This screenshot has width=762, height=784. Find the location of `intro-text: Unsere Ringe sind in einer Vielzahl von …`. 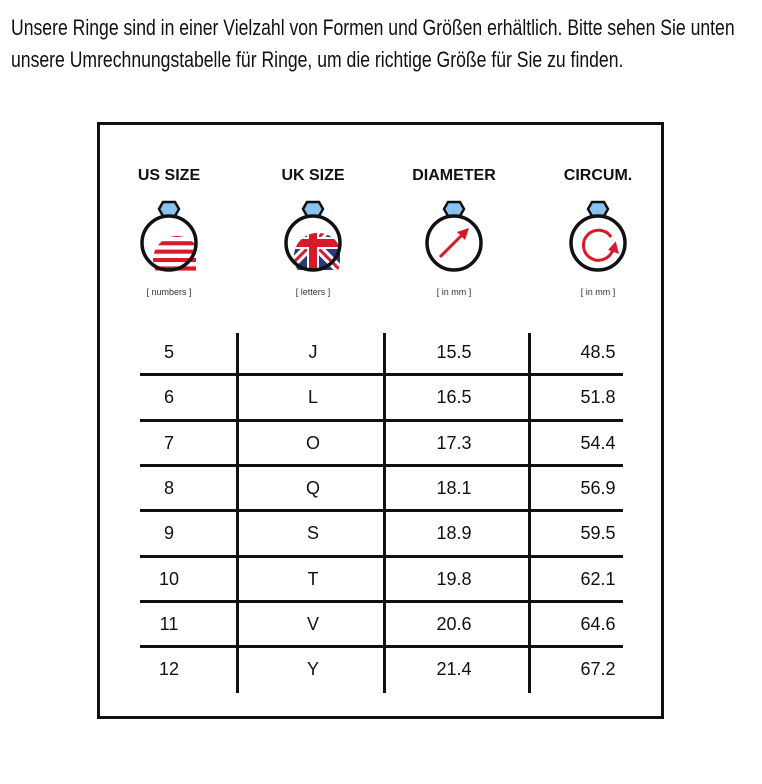

intro-text: Unsere Ringe sind in einer Vielzahl von … is located at coordinates (373, 43).